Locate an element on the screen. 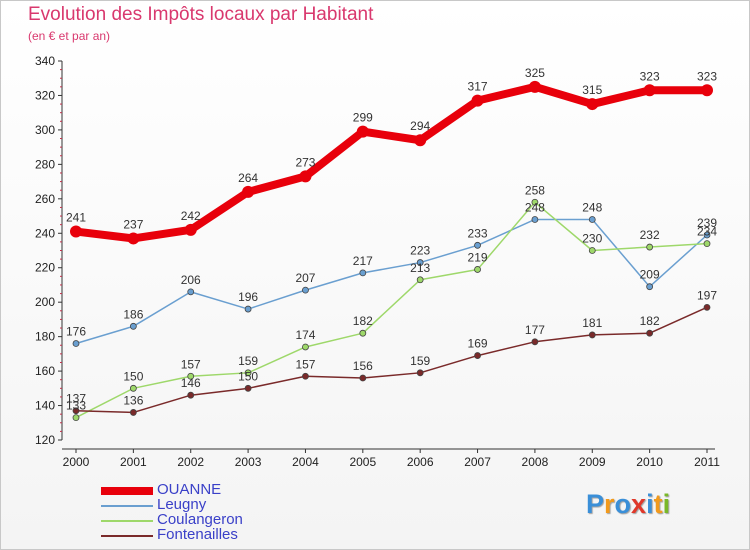 Image resolution: width=750 pixels, height=550 pixels. data-label: 325 is located at coordinates (535, 73).